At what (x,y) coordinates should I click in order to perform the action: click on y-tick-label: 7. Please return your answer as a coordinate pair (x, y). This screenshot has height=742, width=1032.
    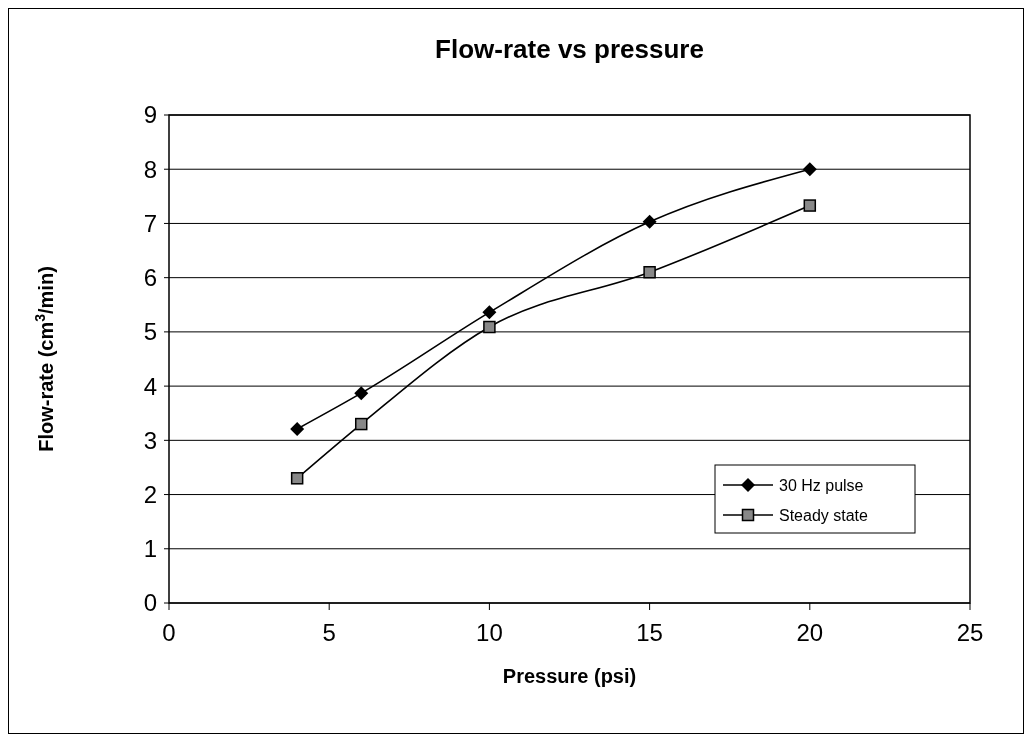
    Looking at the image, I should click on (150, 223).